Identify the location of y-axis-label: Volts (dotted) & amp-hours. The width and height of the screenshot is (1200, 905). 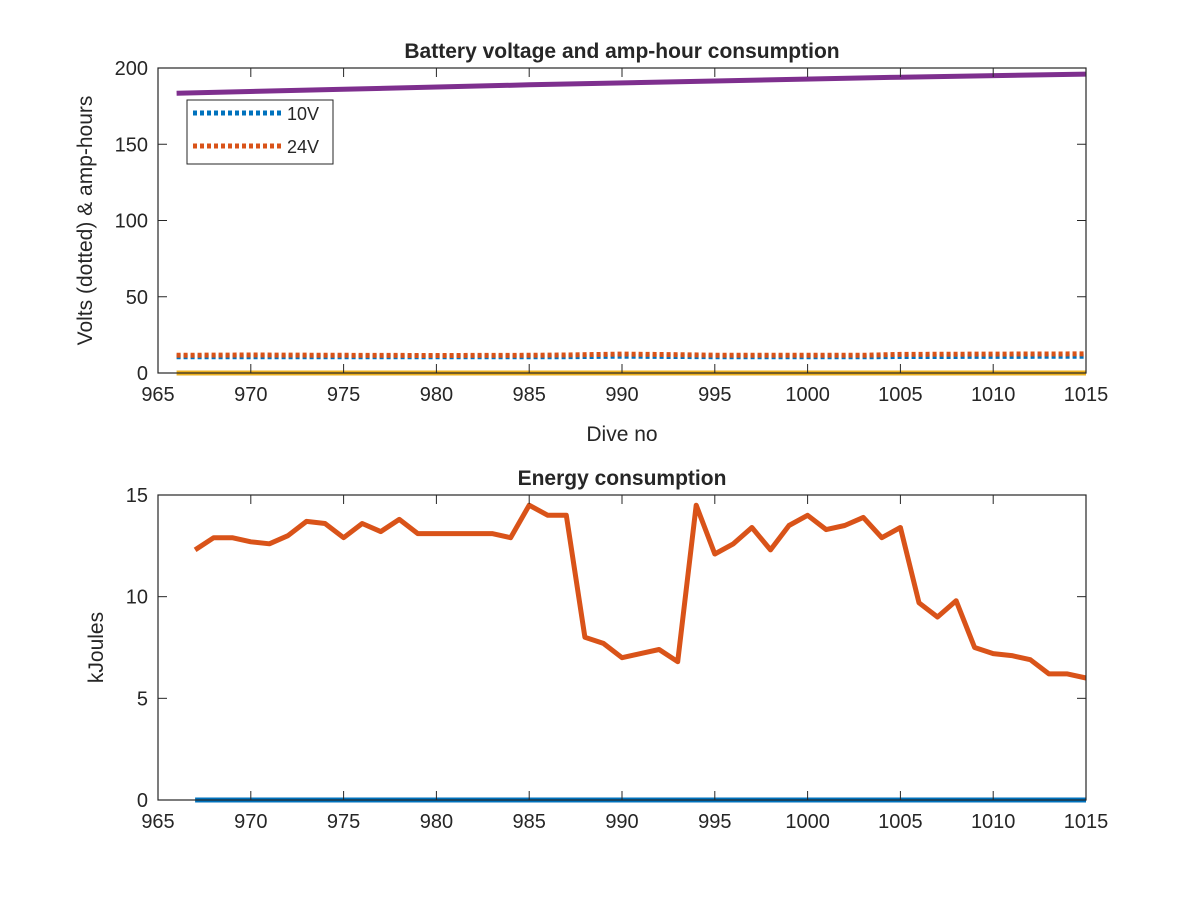
(85, 221).